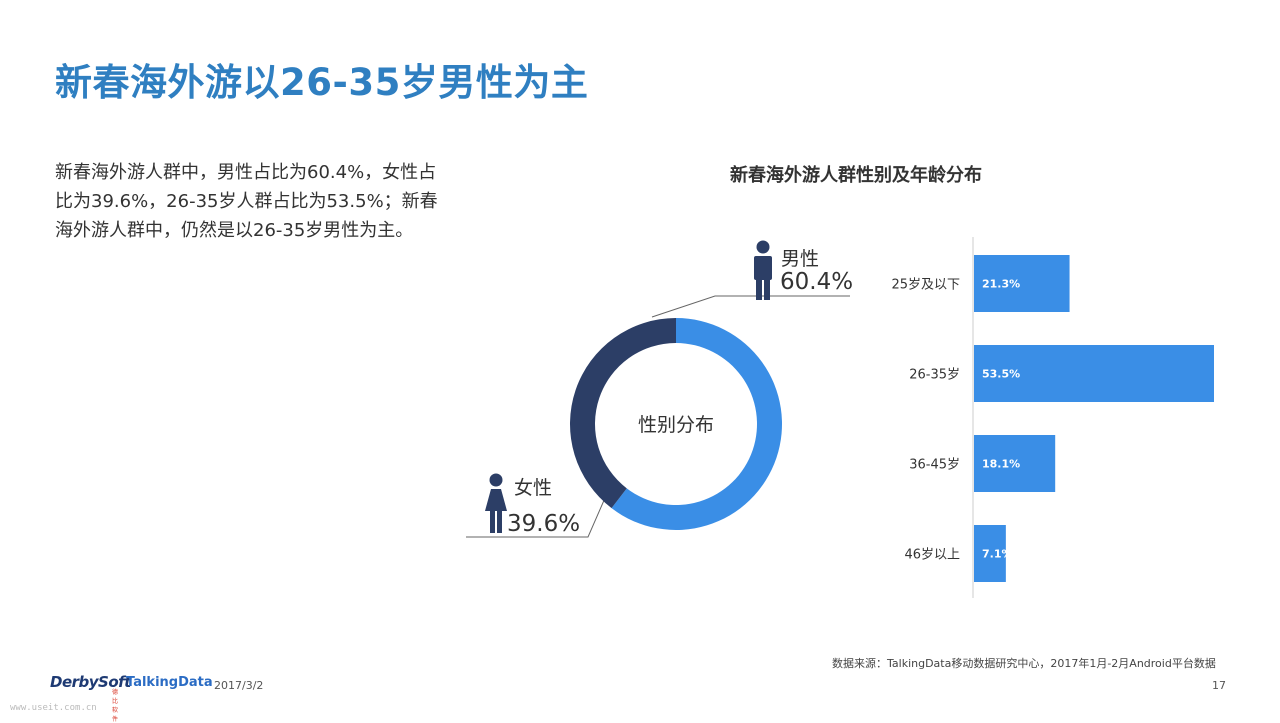 Image resolution: width=1280 pixels, height=723 pixels. Describe the element at coordinates (322, 82) in the screenshot. I see `page-title: 新春海外游以26-35岁男性为主` at that location.